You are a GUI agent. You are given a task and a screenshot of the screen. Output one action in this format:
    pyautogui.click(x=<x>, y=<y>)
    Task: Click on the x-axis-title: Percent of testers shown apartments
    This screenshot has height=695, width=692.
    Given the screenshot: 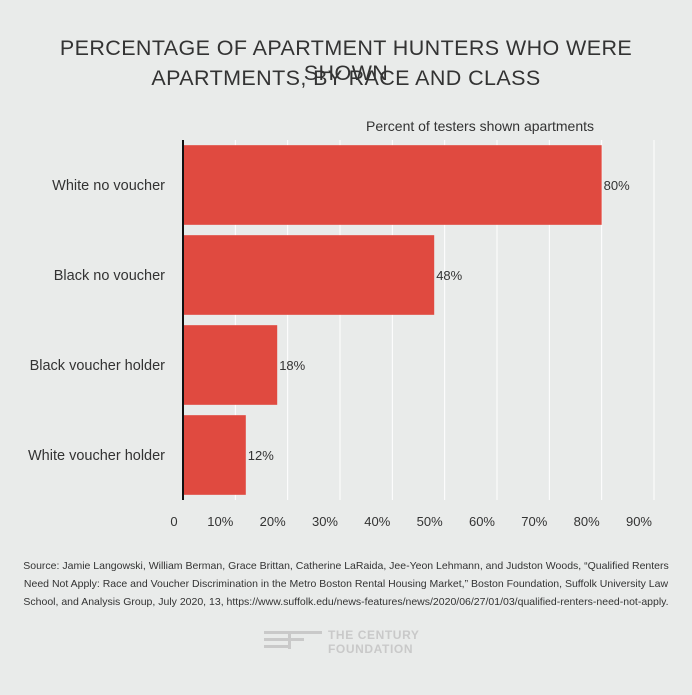 What is the action you would take?
    pyautogui.click(x=480, y=126)
    